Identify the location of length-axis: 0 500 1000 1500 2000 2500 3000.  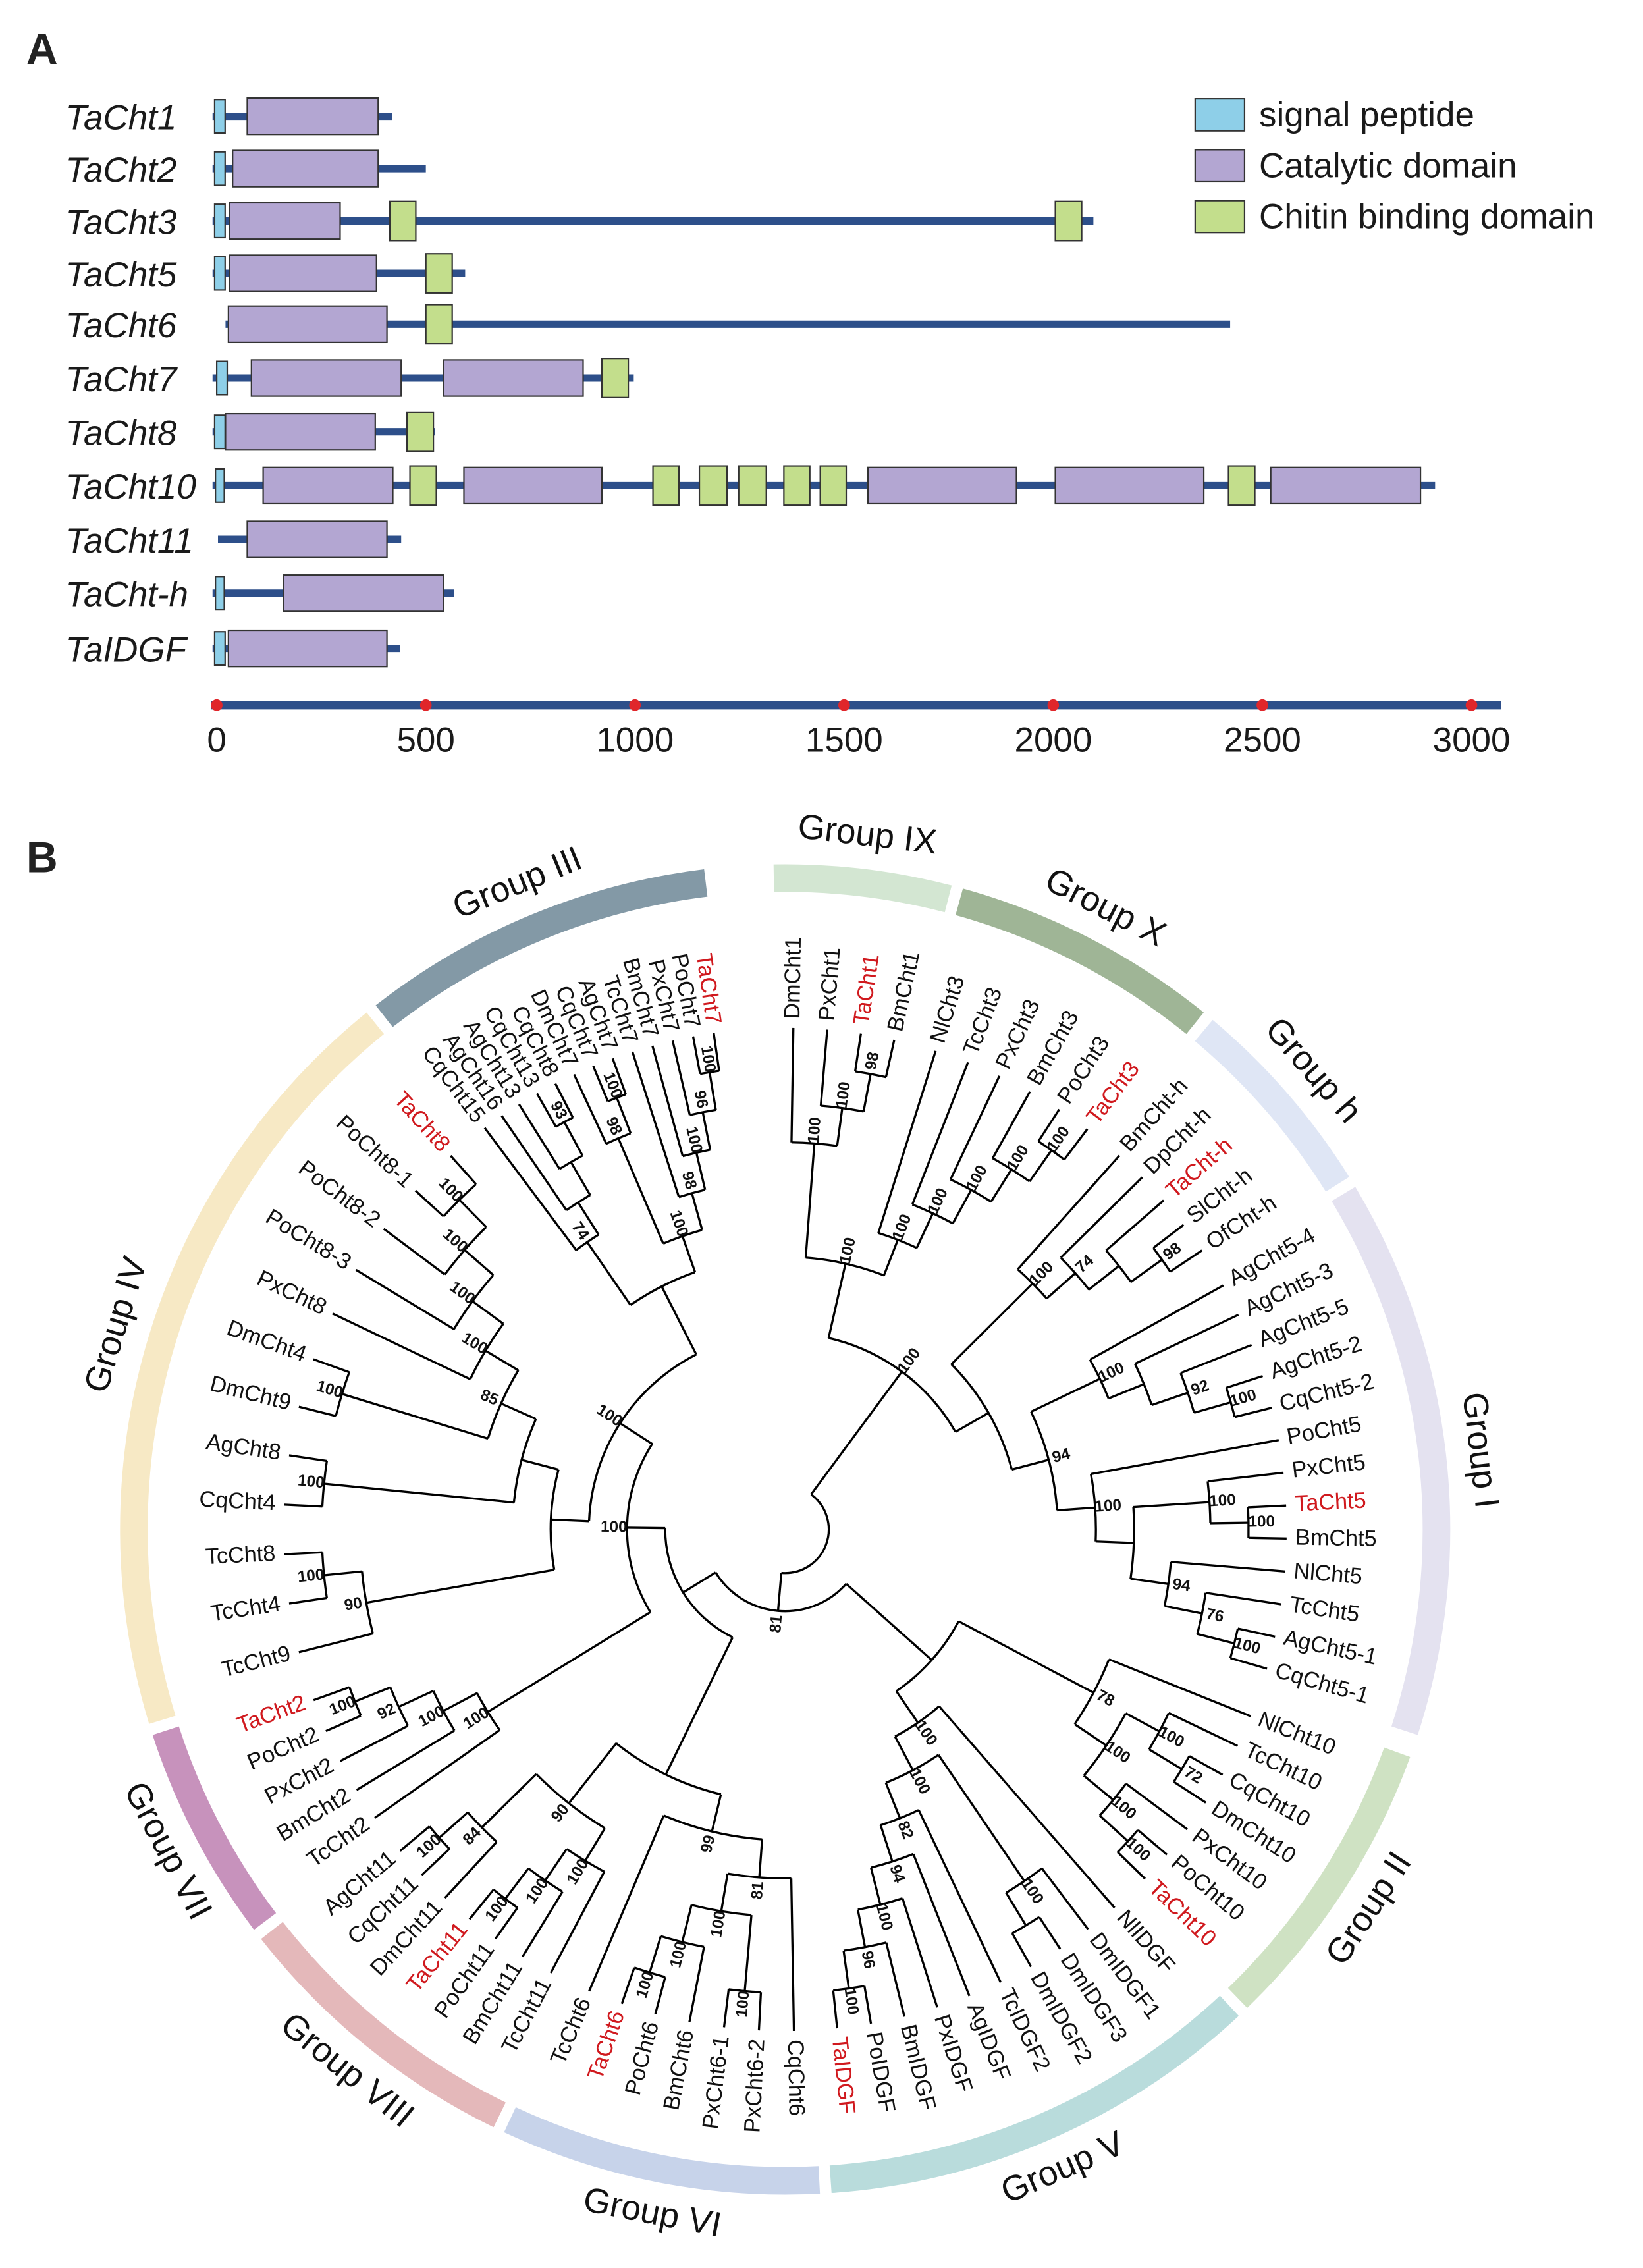
(858, 729).